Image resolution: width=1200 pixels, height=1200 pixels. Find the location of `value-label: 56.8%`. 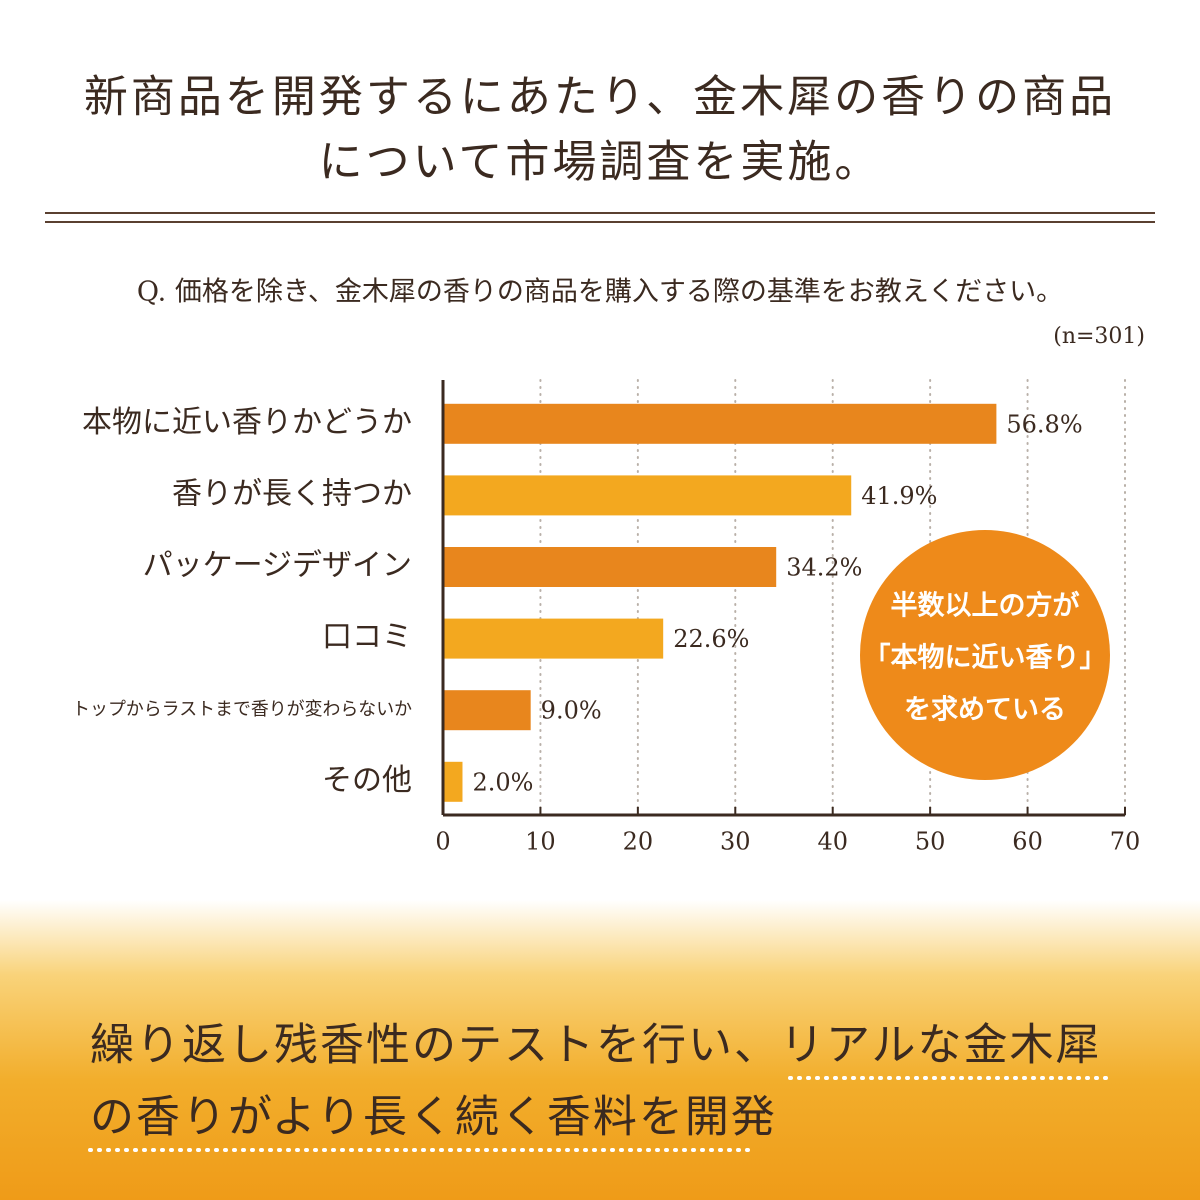

value-label: 56.8% is located at coordinates (1044, 424).